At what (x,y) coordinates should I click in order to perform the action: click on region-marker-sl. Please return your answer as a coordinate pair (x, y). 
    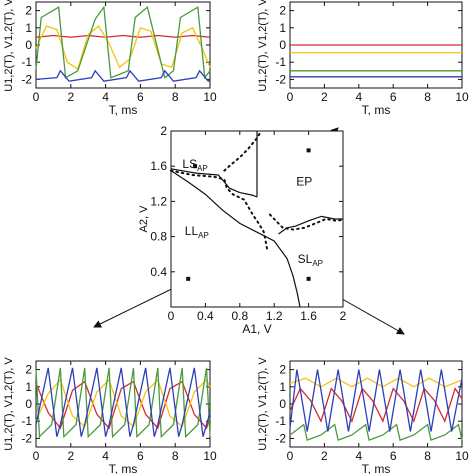
    Looking at the image, I should click on (308, 278).